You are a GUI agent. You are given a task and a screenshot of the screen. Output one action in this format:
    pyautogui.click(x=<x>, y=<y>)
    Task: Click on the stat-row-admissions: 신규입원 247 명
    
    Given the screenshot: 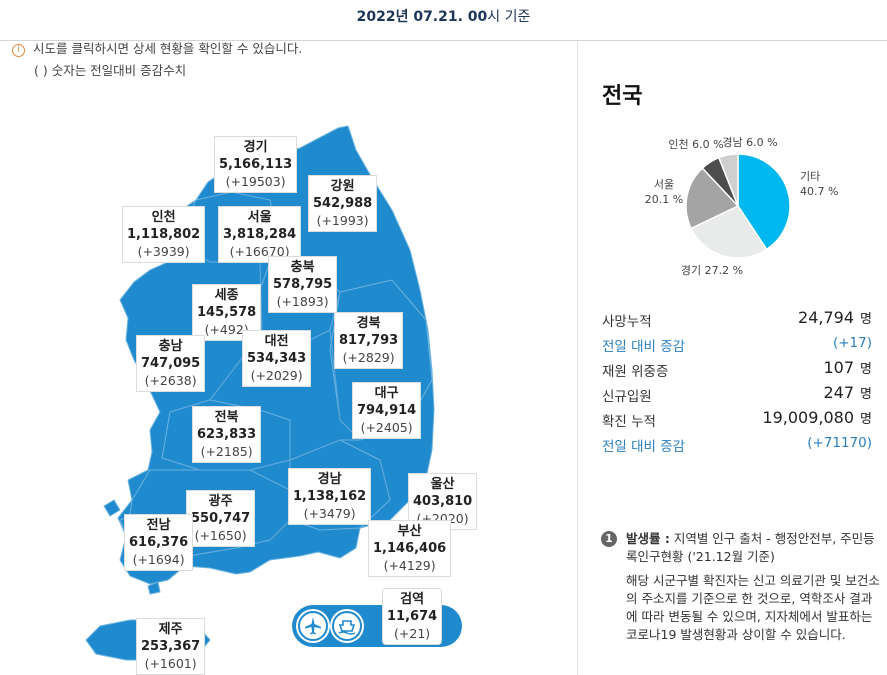 What is the action you would take?
    pyautogui.click(x=737, y=394)
    